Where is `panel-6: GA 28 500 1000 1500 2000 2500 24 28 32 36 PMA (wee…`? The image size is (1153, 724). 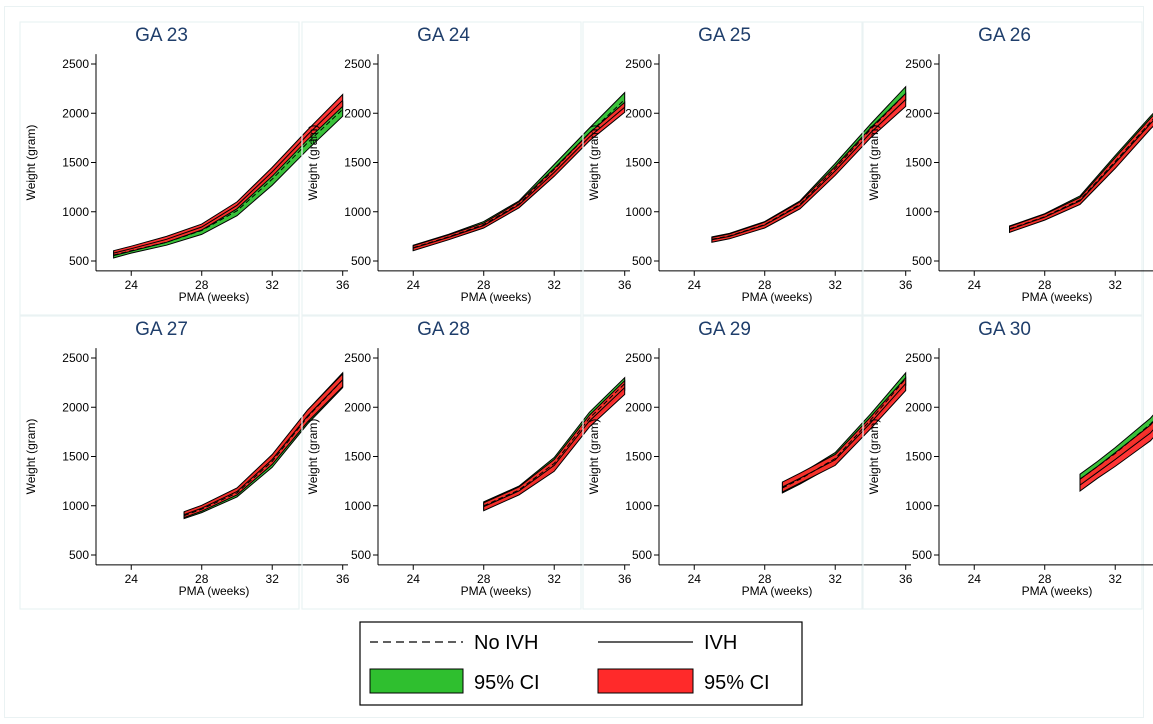
panel-6: GA 28 500 1000 1500 2000 2500 24 28 32 36 PMA (wee… is located at coordinates (466, 462).